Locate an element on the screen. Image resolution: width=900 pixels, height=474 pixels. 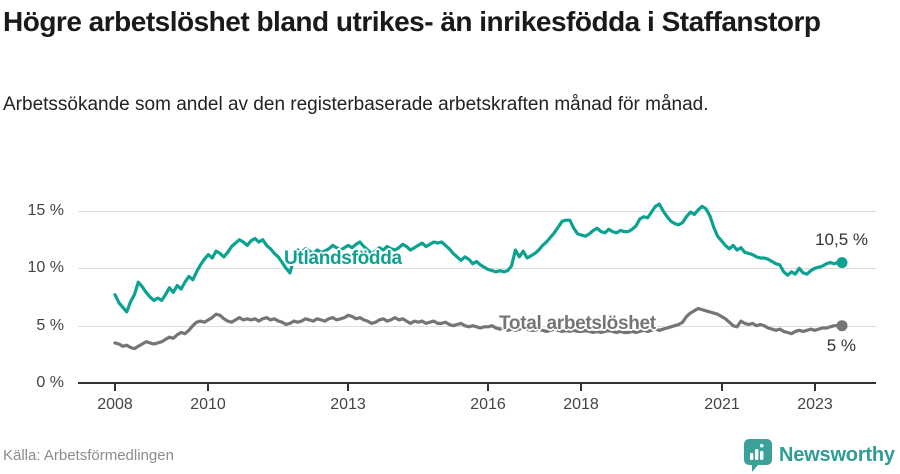
x-tick-2010 is located at coordinates (208, 387).